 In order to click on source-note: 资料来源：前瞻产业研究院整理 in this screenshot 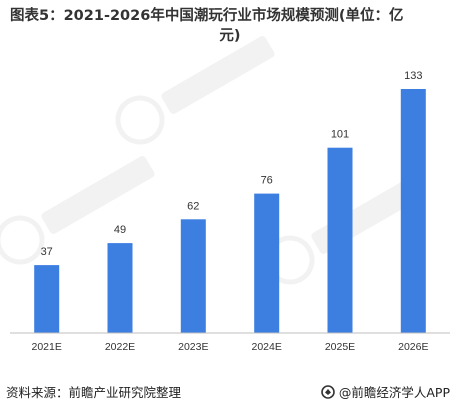, I will do `click(94, 392)`.